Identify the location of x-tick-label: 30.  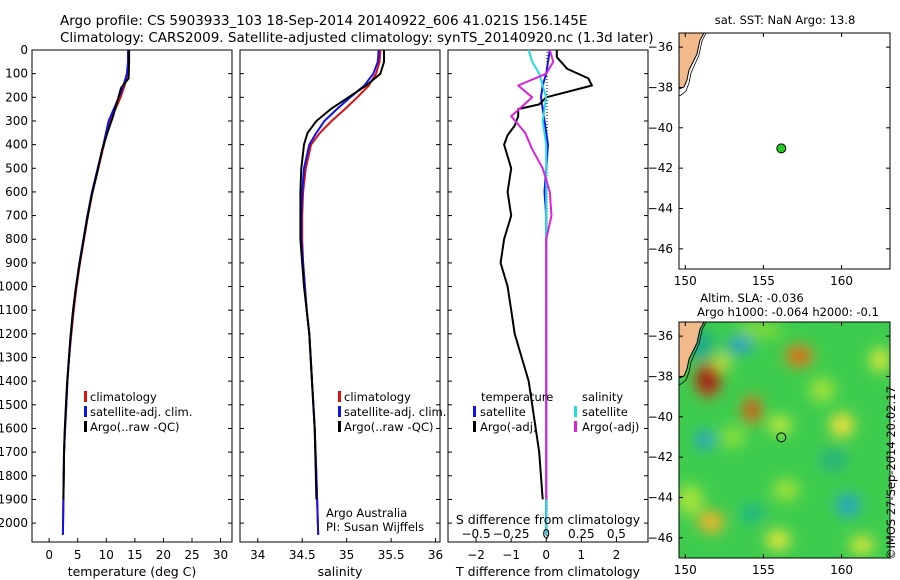
(220, 555).